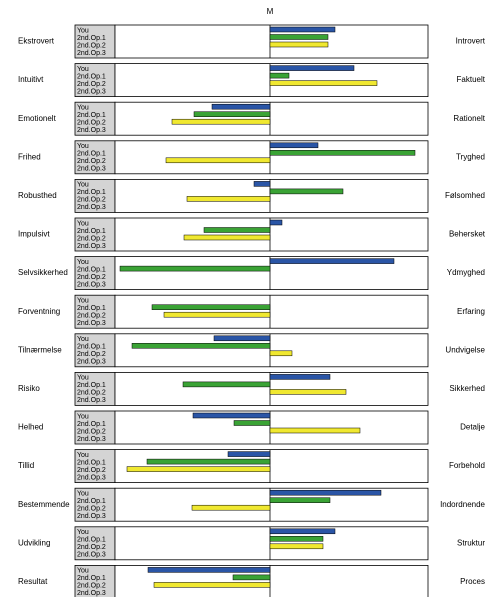  What do you see at coordinates (467, 465) in the screenshot?
I see `right-label: Forbehold` at bounding box center [467, 465].